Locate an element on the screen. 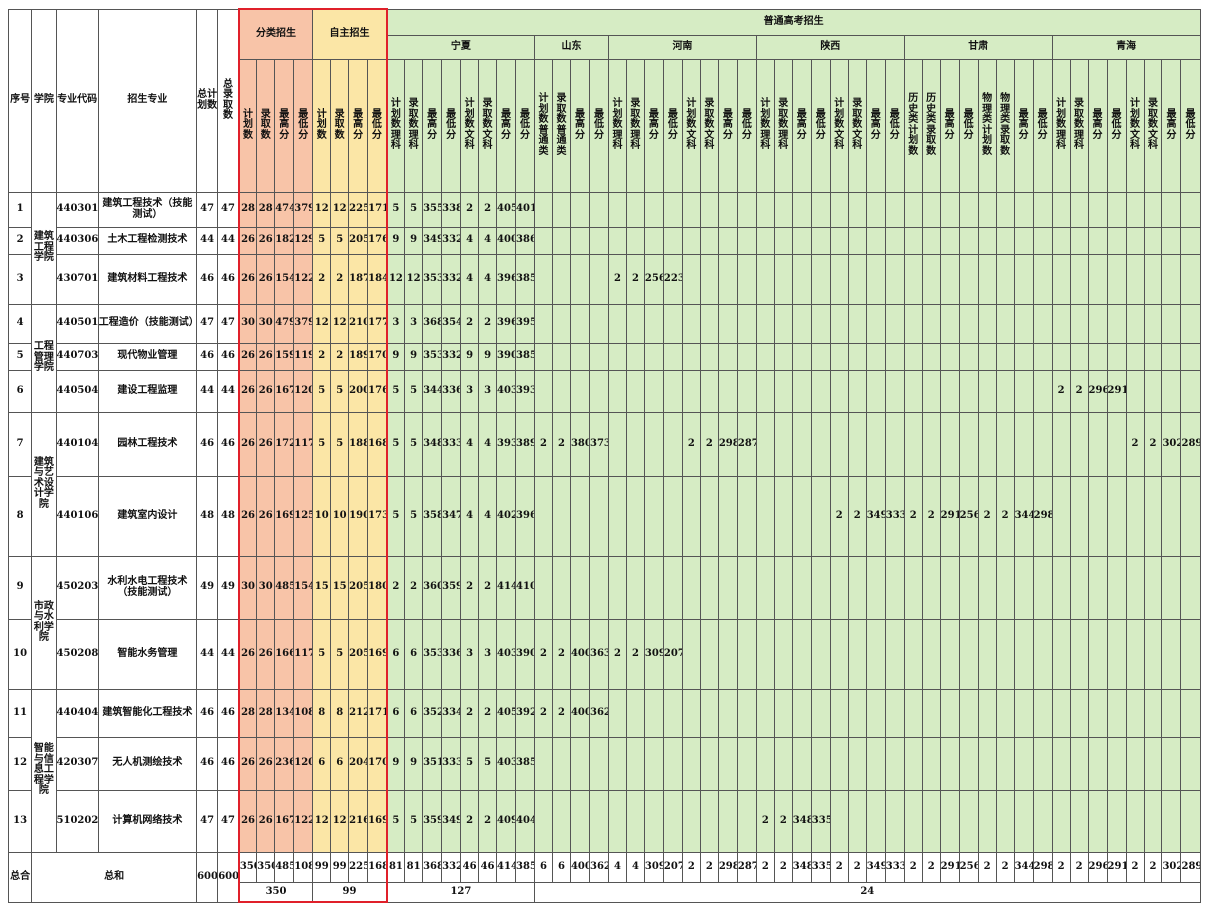 The image size is (1212, 916). total-admit: 46 is located at coordinates (228, 356).